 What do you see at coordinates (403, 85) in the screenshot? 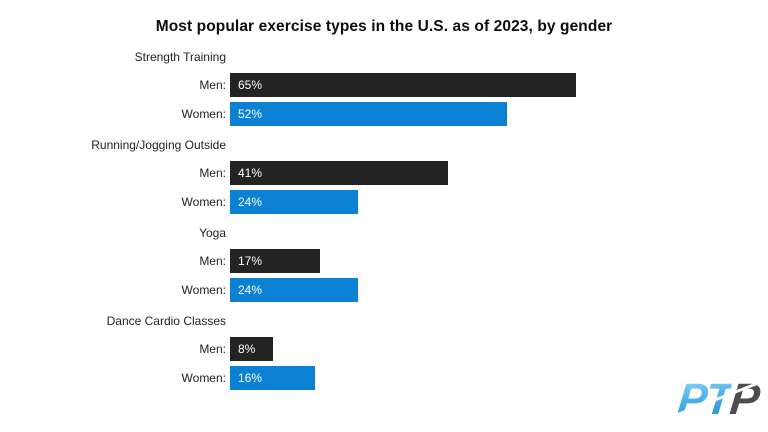
I see `bar-men: 65%` at bounding box center [403, 85].